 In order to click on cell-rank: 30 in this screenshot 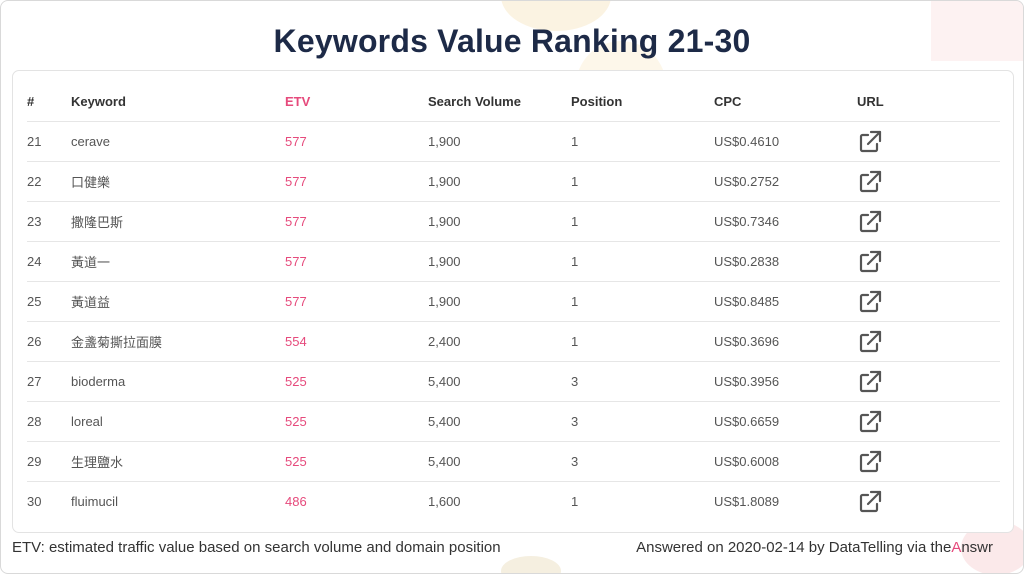, I will do `click(34, 501)`.